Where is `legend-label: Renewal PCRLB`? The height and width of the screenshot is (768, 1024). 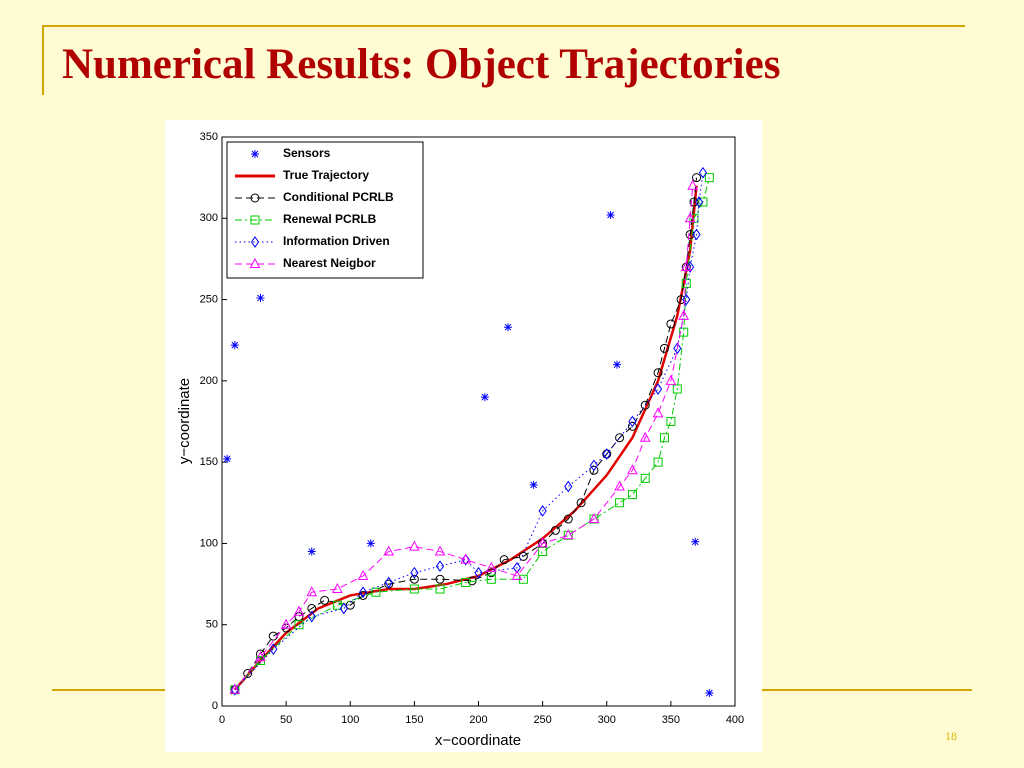
legend-label: Renewal PCRLB is located at coordinates (330, 219).